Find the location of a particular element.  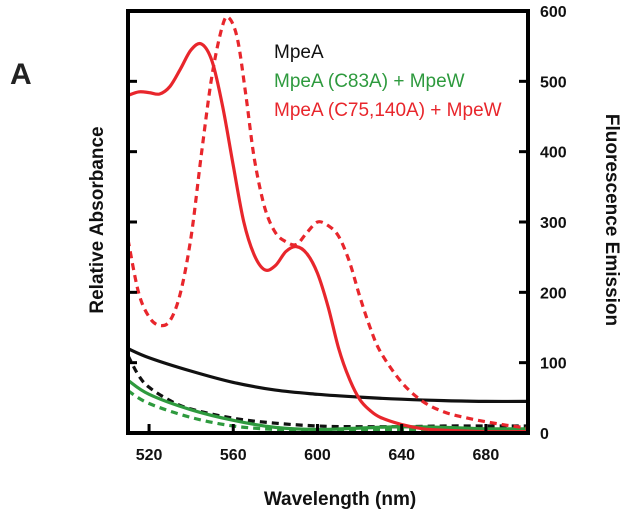

left-axis-title: Relative Absorbance is located at coordinates (97, 219).